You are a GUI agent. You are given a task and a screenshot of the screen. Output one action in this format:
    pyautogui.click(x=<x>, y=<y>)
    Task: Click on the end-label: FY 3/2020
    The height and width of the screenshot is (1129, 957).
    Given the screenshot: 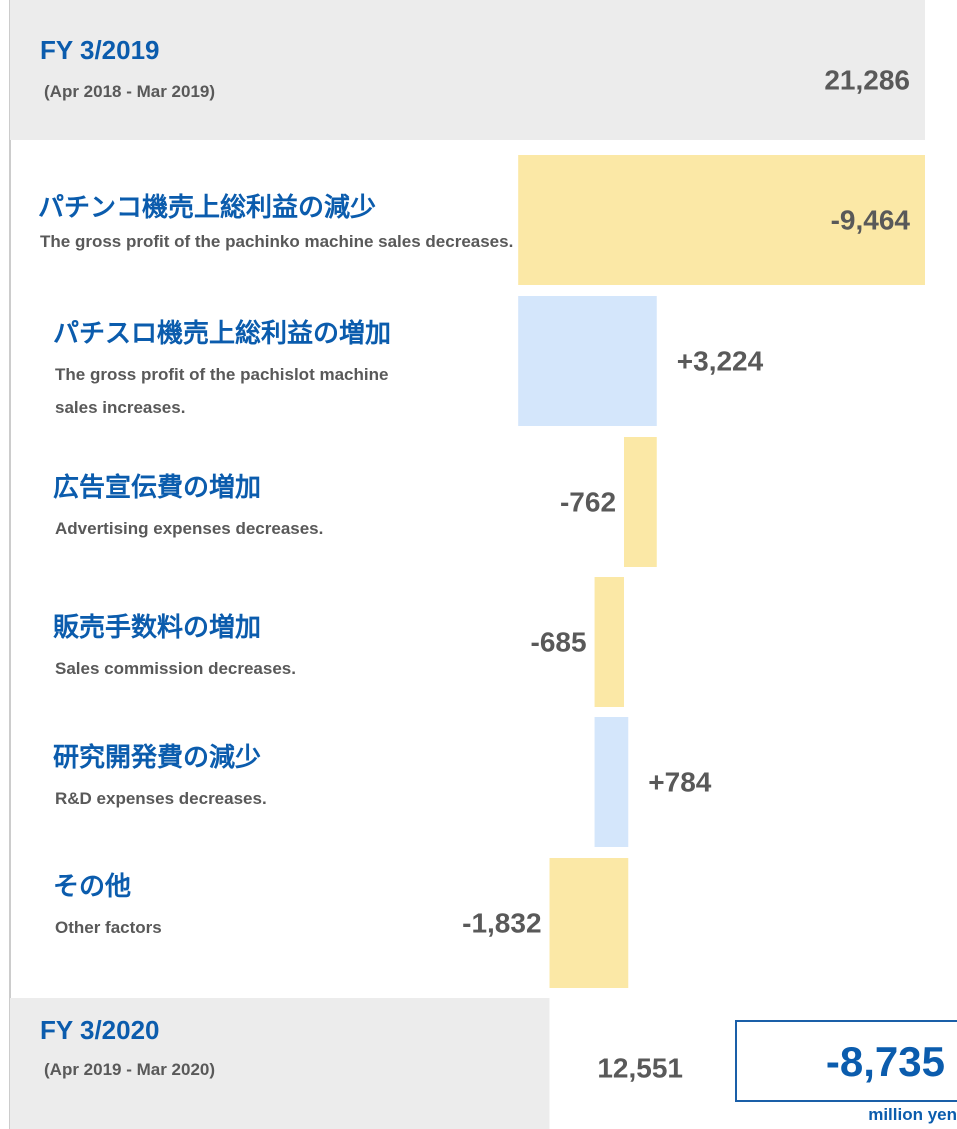 What is the action you would take?
    pyautogui.click(x=100, y=1029)
    